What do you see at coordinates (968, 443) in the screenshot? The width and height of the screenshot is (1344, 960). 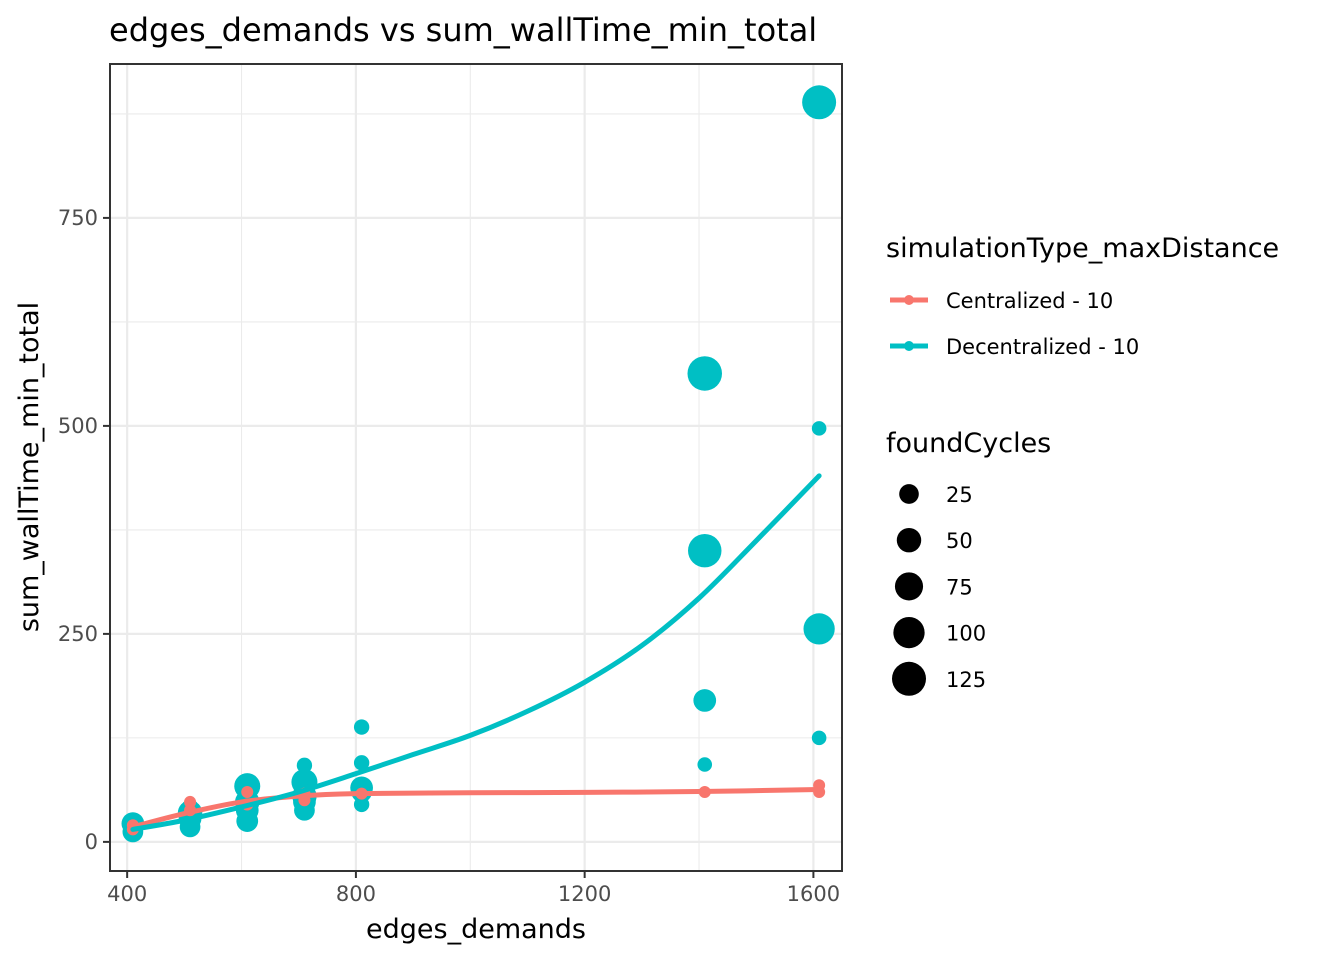 I see `size-legend-title: foundCycles` at bounding box center [968, 443].